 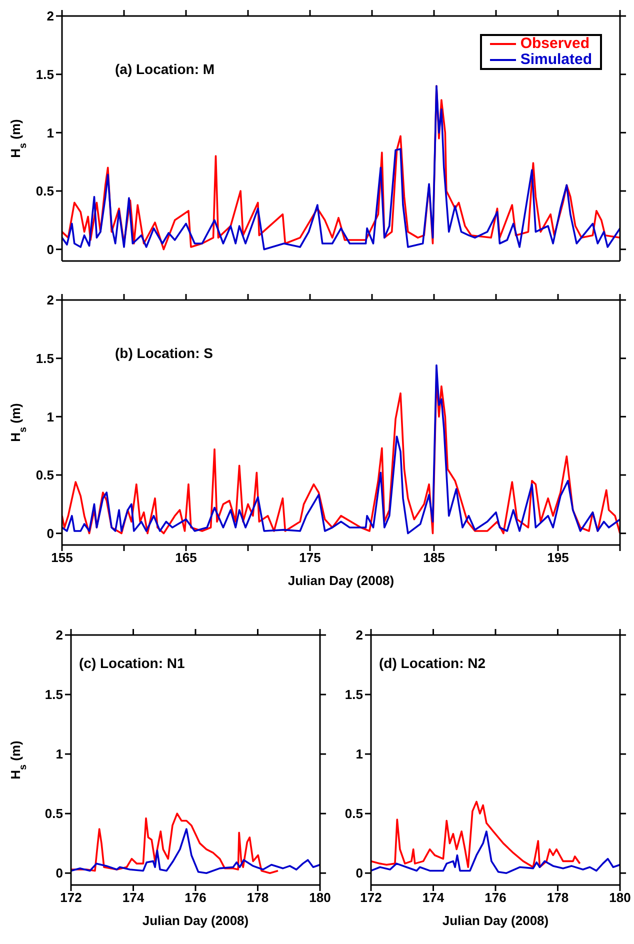 I want to click on text: (a) Location: M, so click(x=165, y=69).